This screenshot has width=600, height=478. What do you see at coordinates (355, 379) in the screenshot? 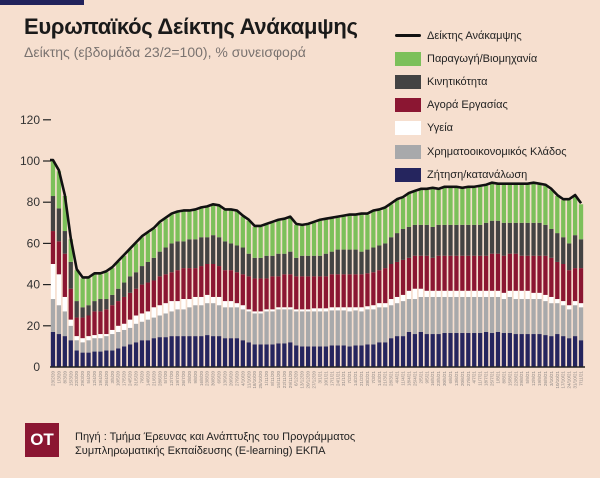
I see `x-tick-label: 14/2/21` at bounding box center [355, 379].